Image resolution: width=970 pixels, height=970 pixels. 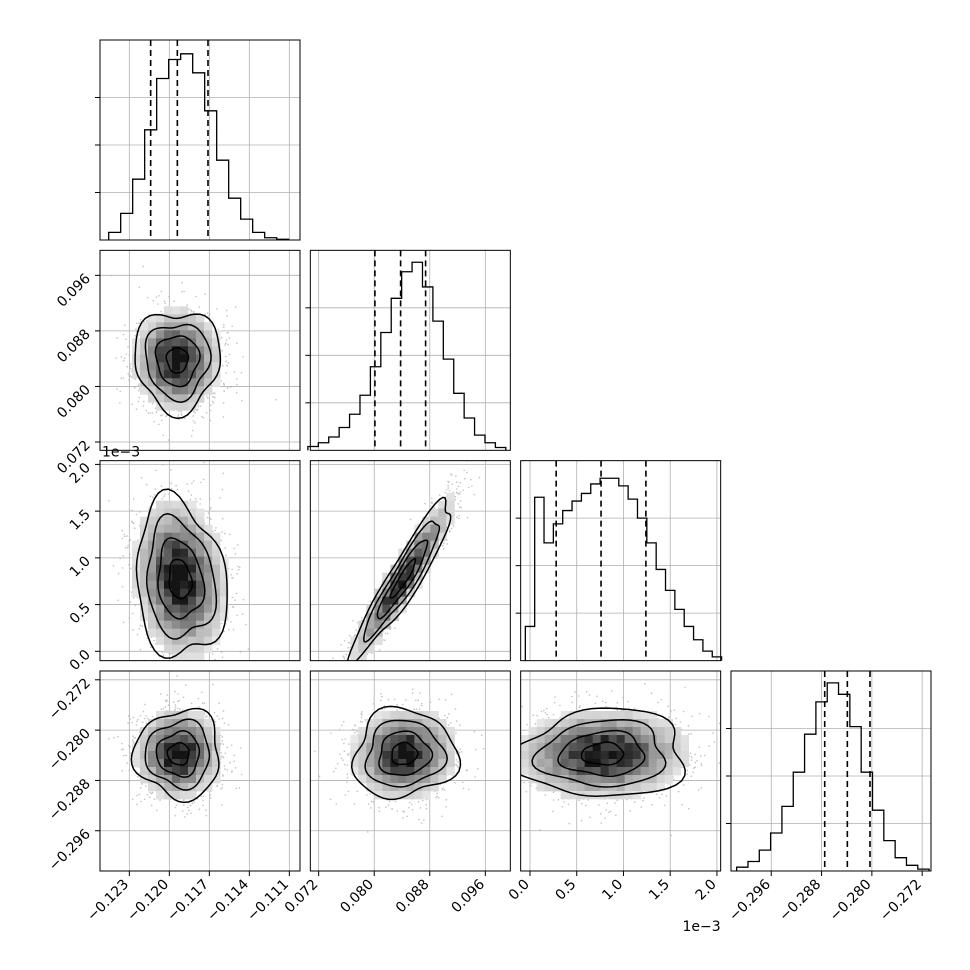 I want to click on axis-p1-xtick-label: 0.072, so click(x=302, y=897).